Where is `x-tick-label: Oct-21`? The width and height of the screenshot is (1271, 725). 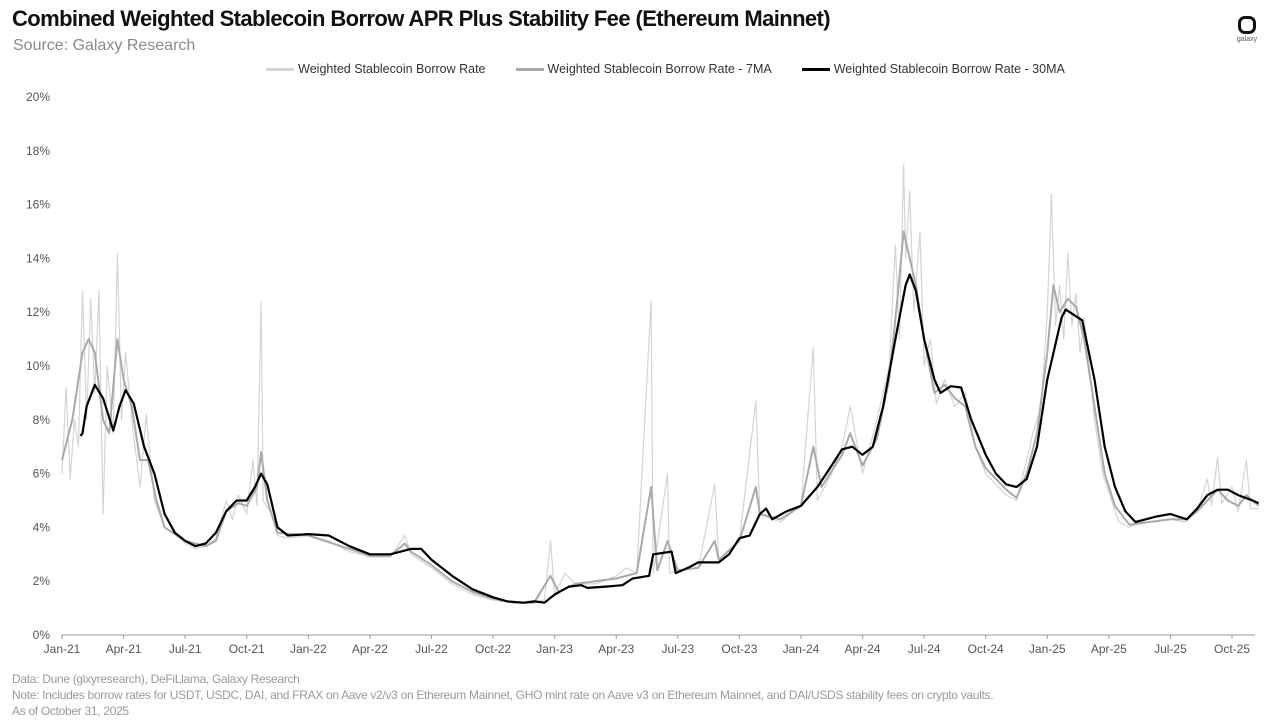
x-tick-label: Oct-21 is located at coordinates (247, 649).